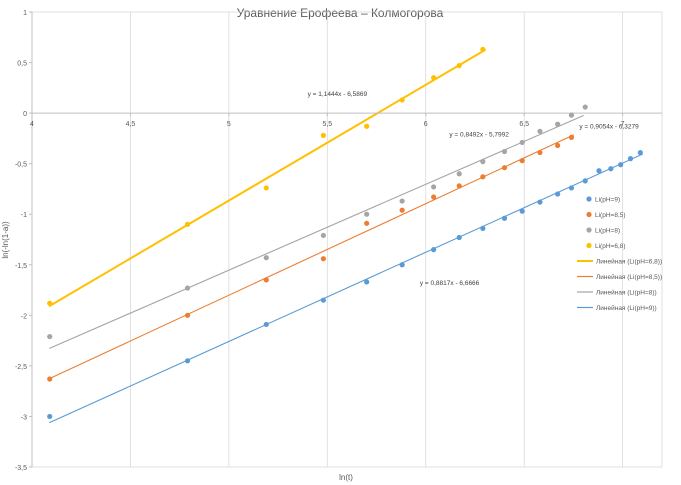  What do you see at coordinates (25, 13) in the screenshot?
I see `y-tick-label: 1` at bounding box center [25, 13].